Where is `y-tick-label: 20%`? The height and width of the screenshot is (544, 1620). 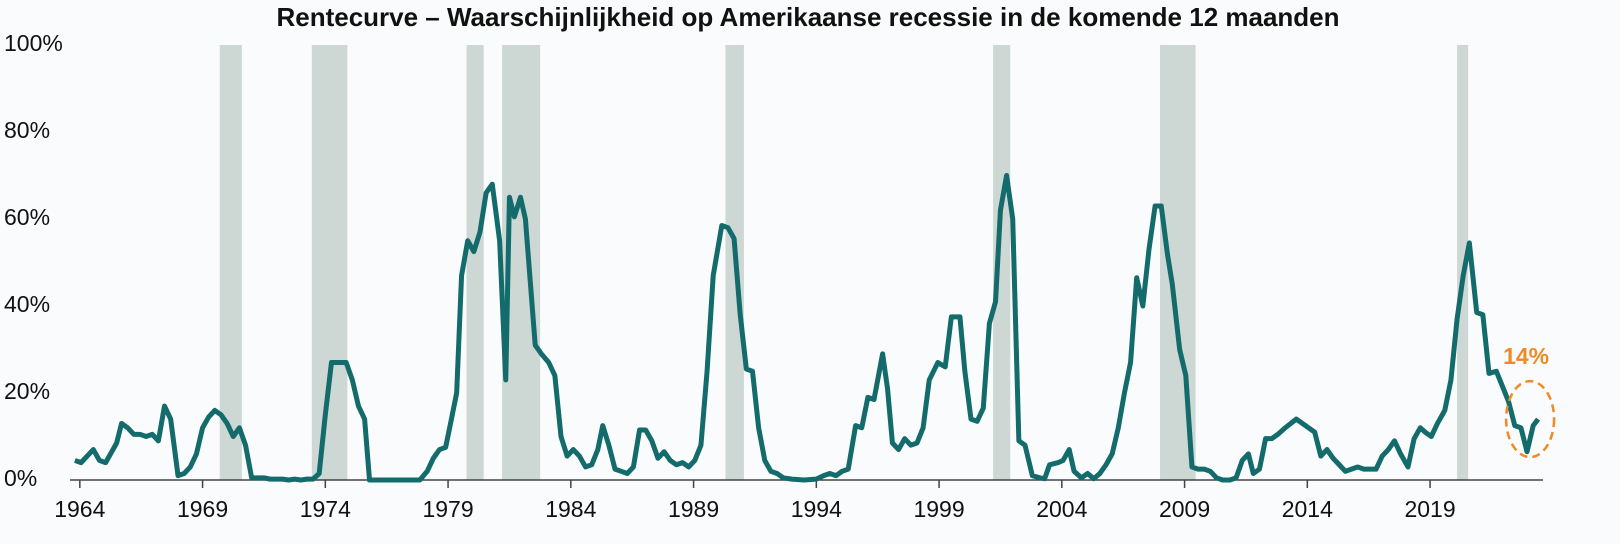
y-tick-label: 20% is located at coordinates (27, 391).